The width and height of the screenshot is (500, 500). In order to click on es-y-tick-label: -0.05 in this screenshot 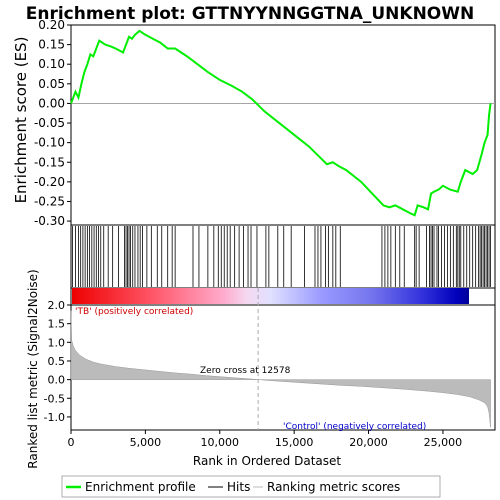, I will do `click(49, 123)`.